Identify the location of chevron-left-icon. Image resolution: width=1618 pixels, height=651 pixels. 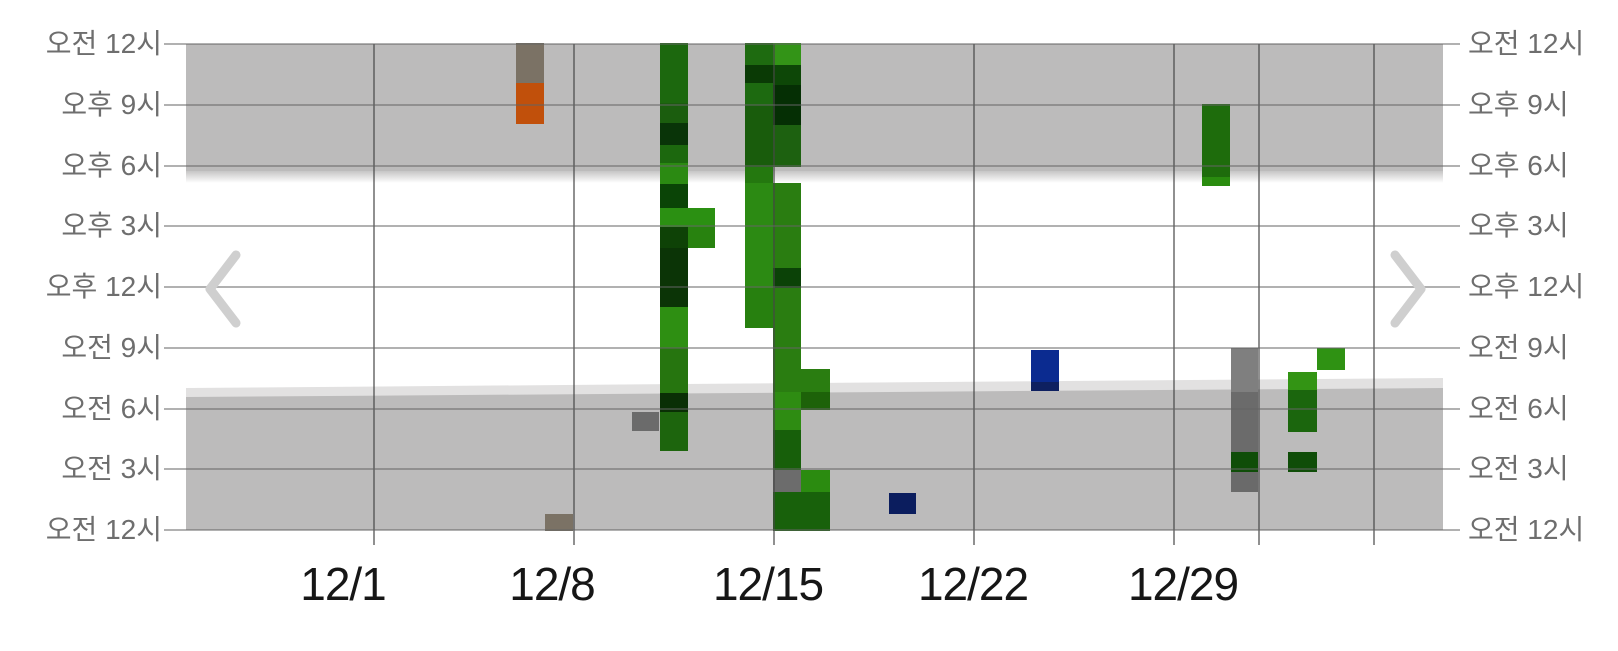
(223, 289).